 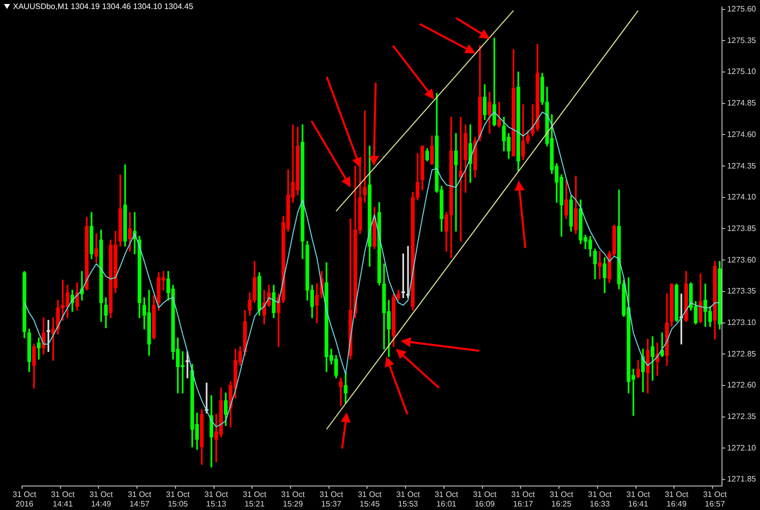 I want to click on x-tick-label: 31 Oct 16:33, so click(x=600, y=499).